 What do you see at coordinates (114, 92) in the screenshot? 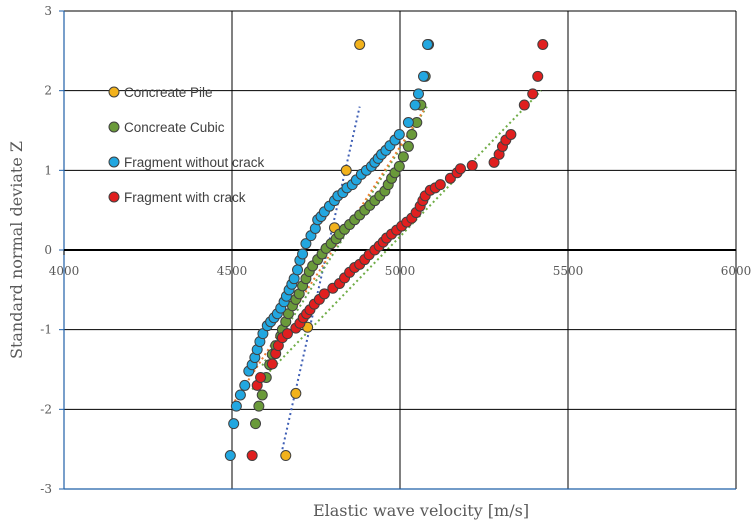
I see `legend-marker-concreate-pile` at bounding box center [114, 92].